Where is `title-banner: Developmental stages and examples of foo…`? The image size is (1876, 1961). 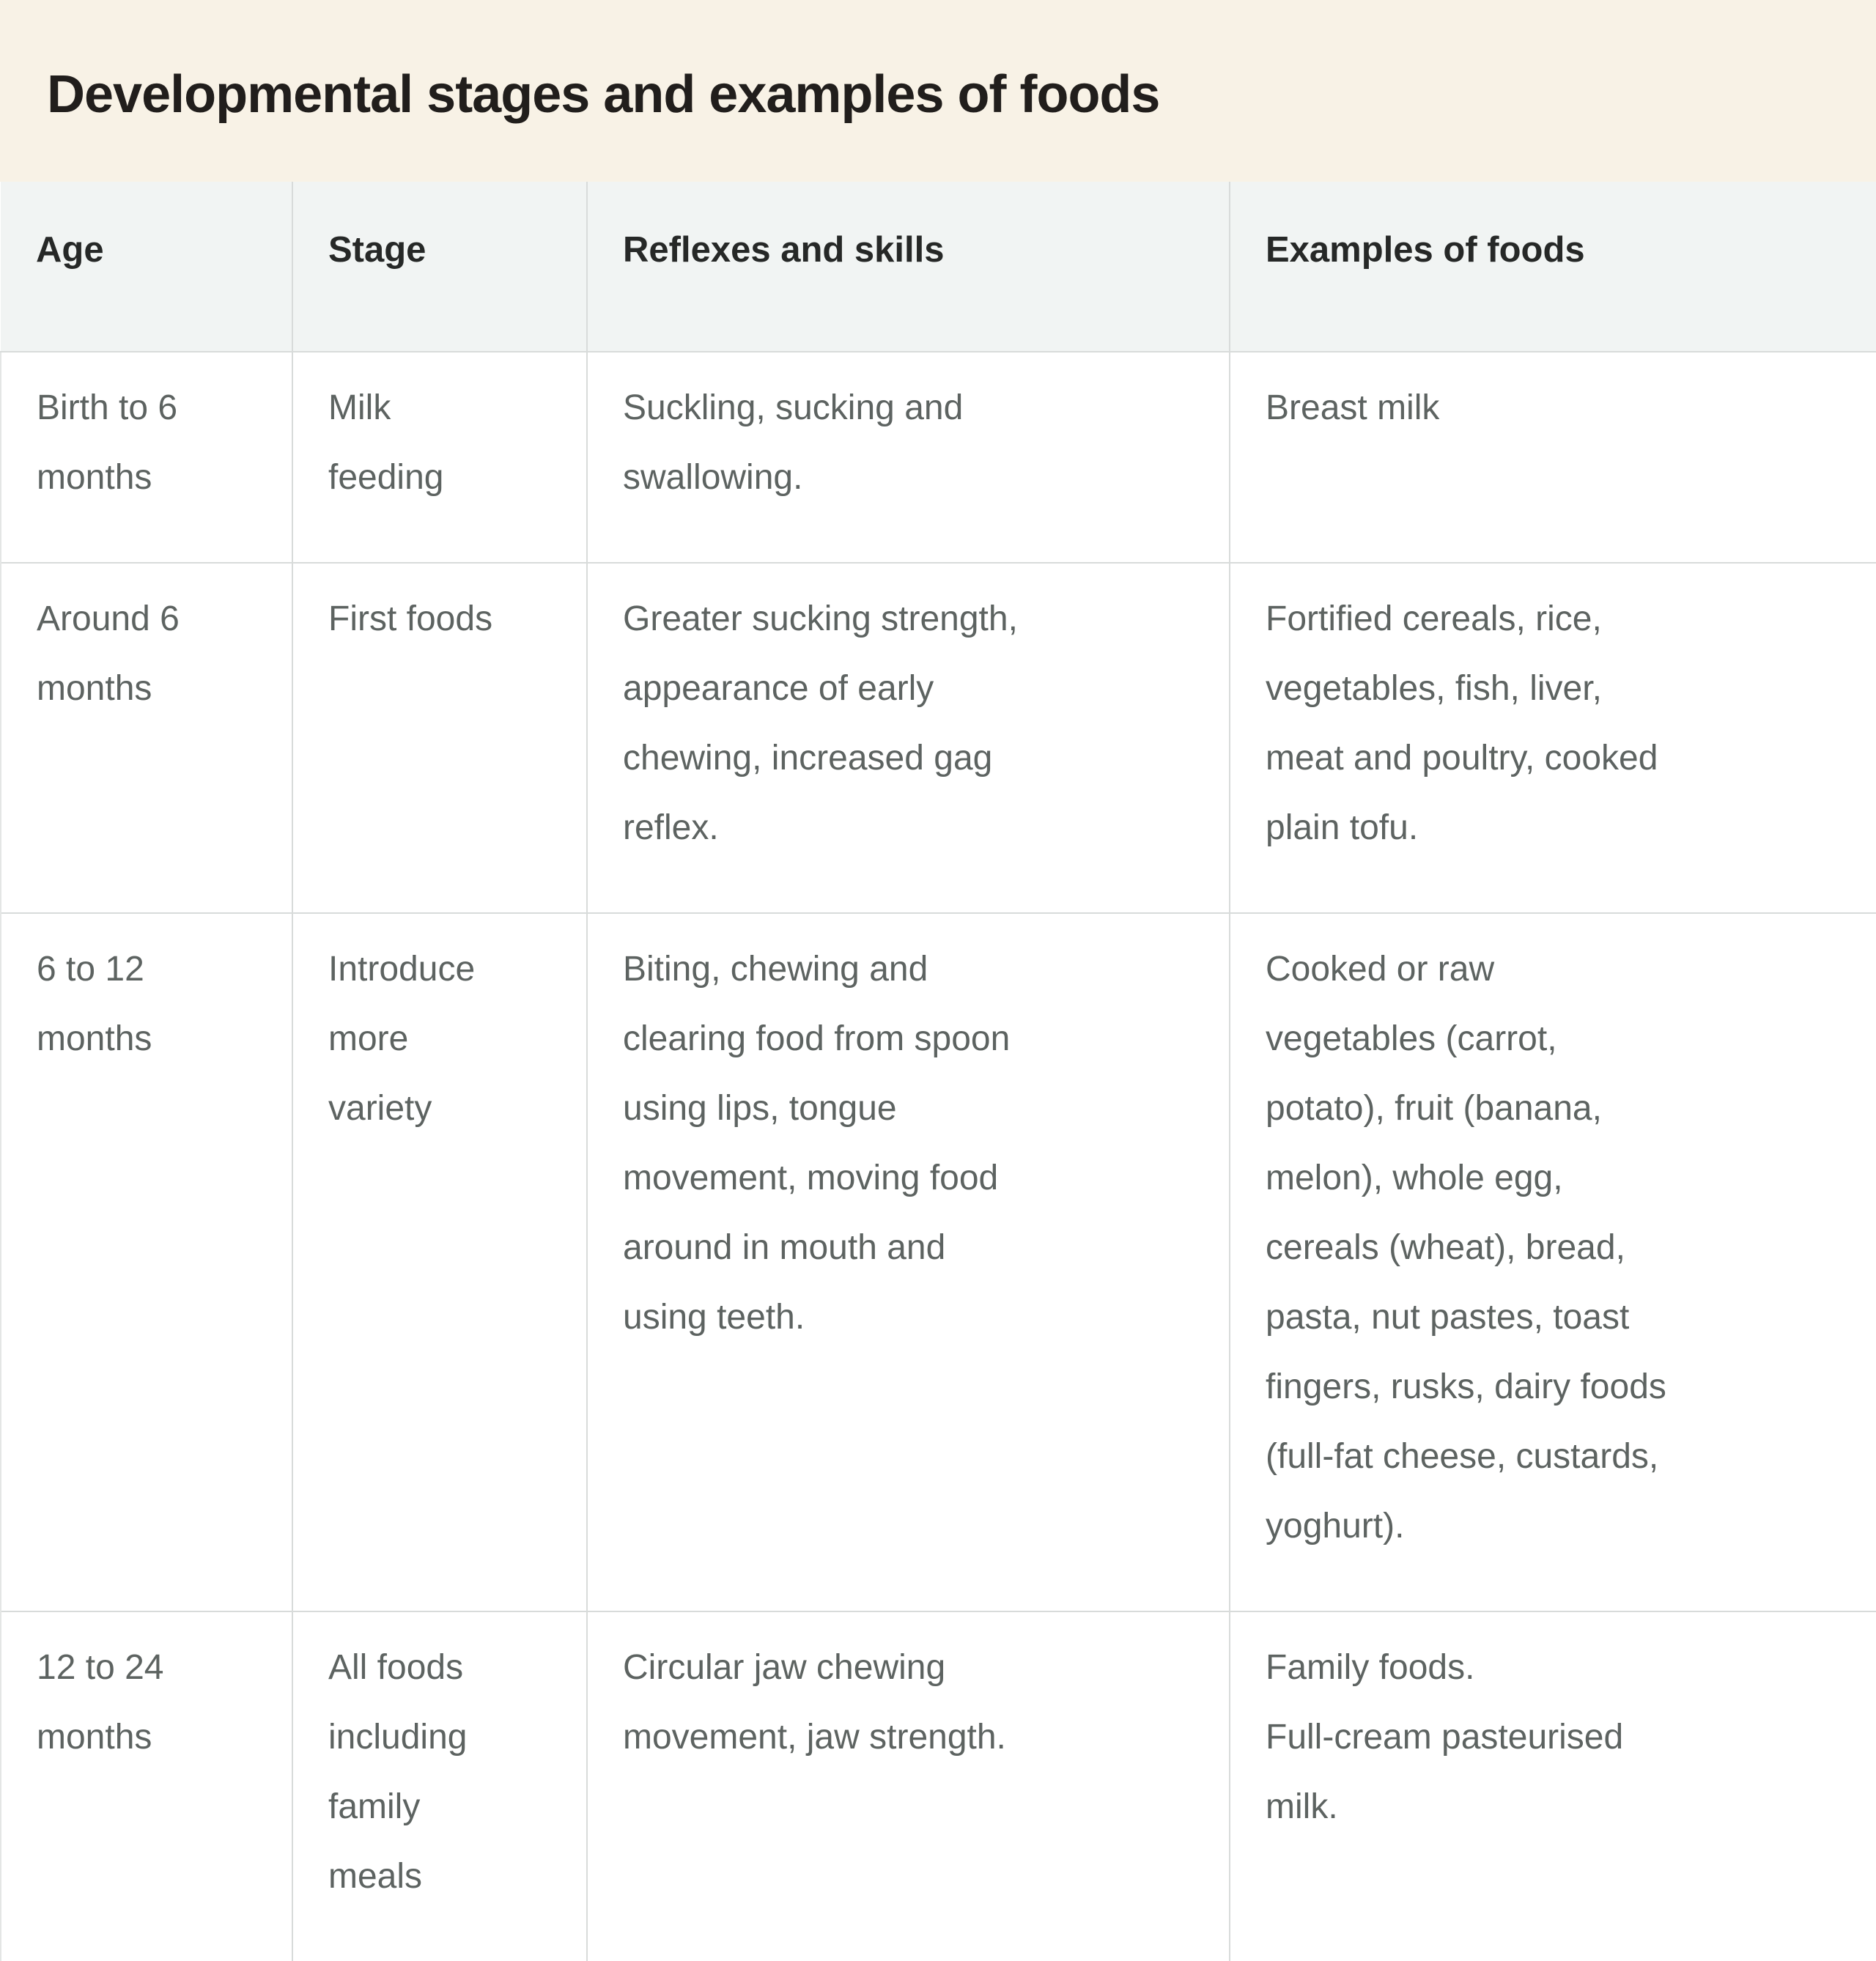 title-banner: Developmental stages and examples of foo… is located at coordinates (938, 91).